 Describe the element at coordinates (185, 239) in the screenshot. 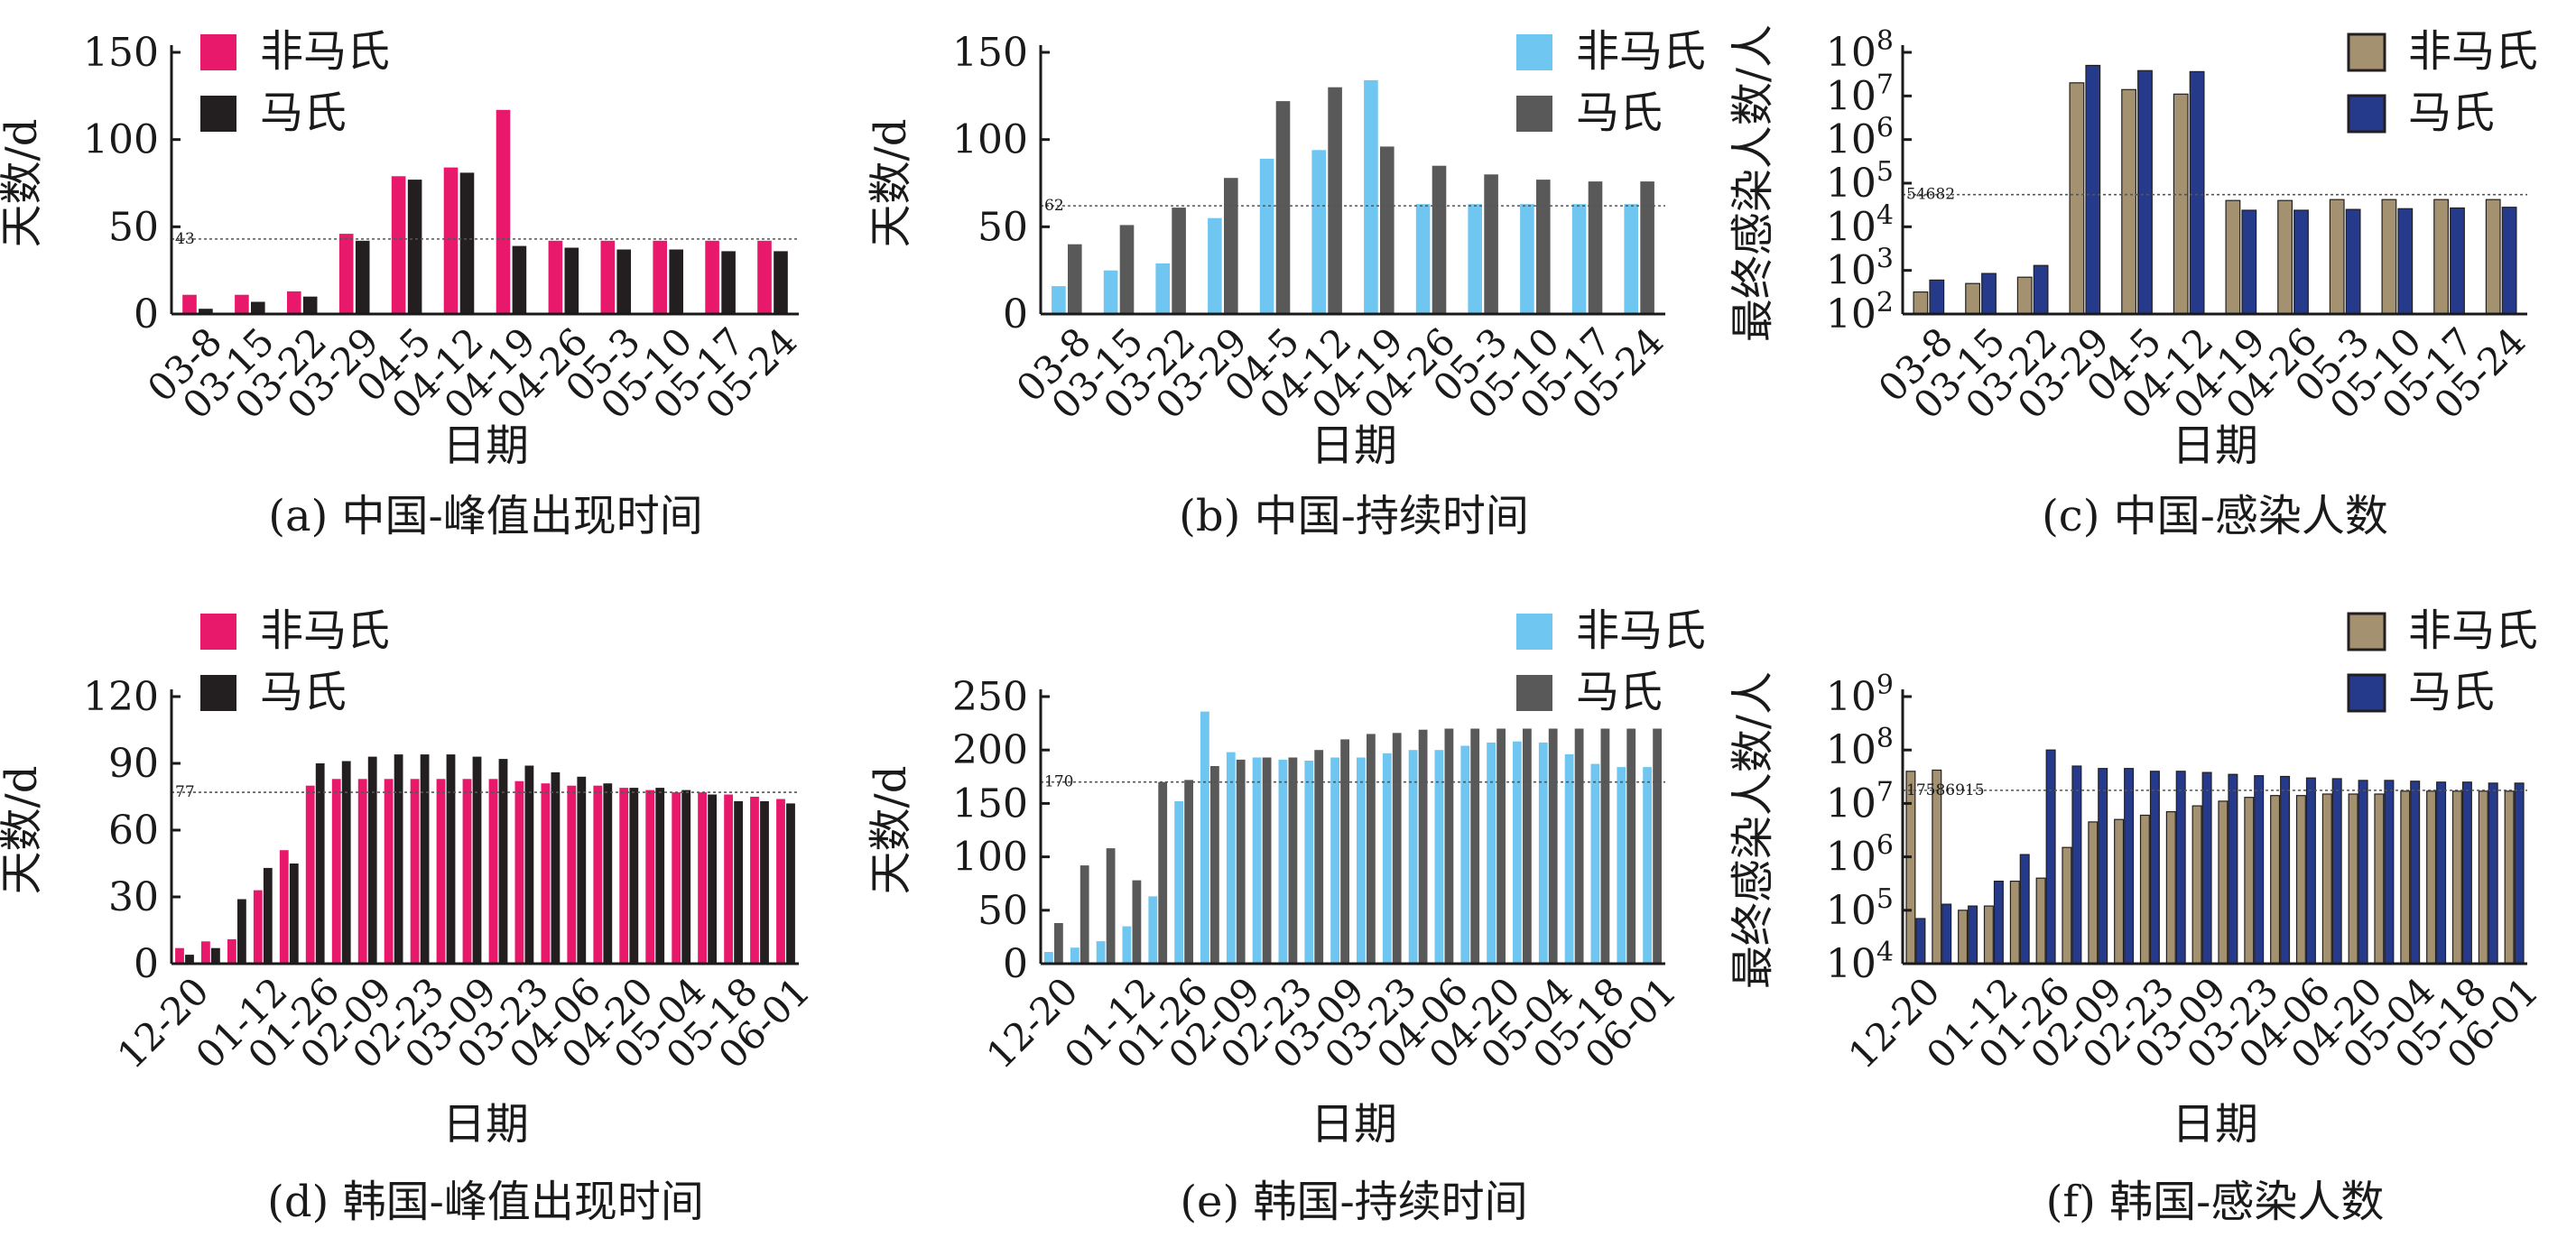

I see `reference-label: 43` at that location.